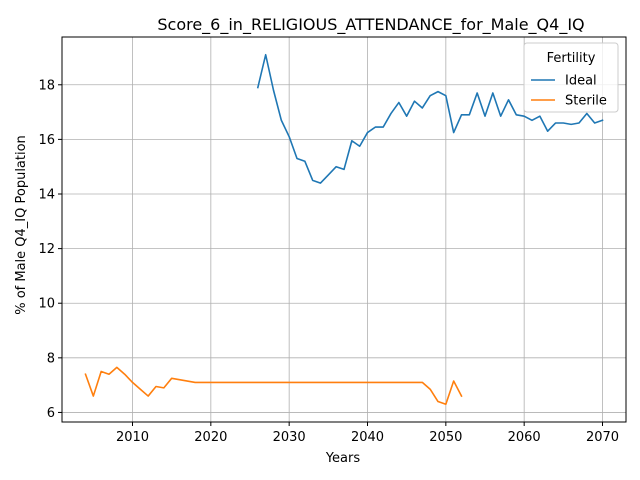 The height and width of the screenshot is (480, 640). I want to click on x-axis-ticks: 2010 2020 2030 2040 2050 2060 2070, so click(367, 433).